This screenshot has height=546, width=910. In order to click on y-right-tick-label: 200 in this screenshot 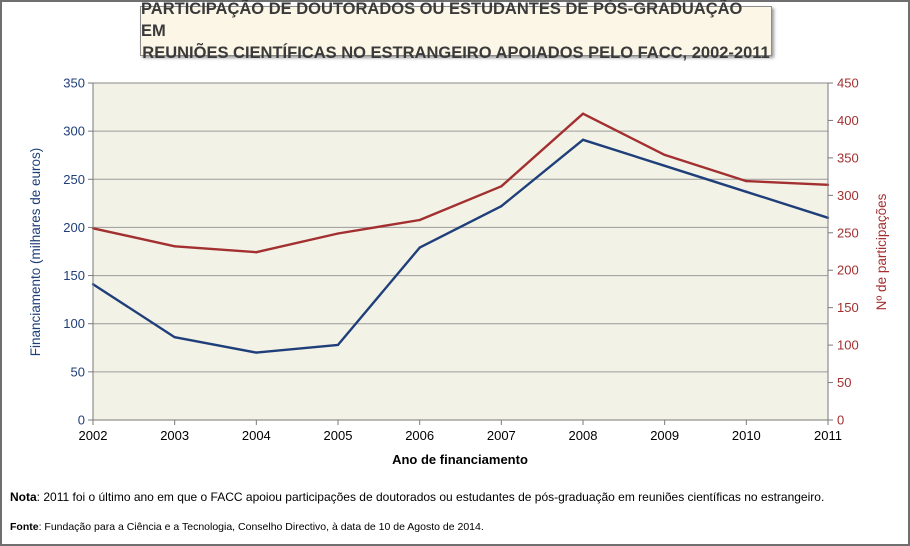, I will do `click(848, 270)`.